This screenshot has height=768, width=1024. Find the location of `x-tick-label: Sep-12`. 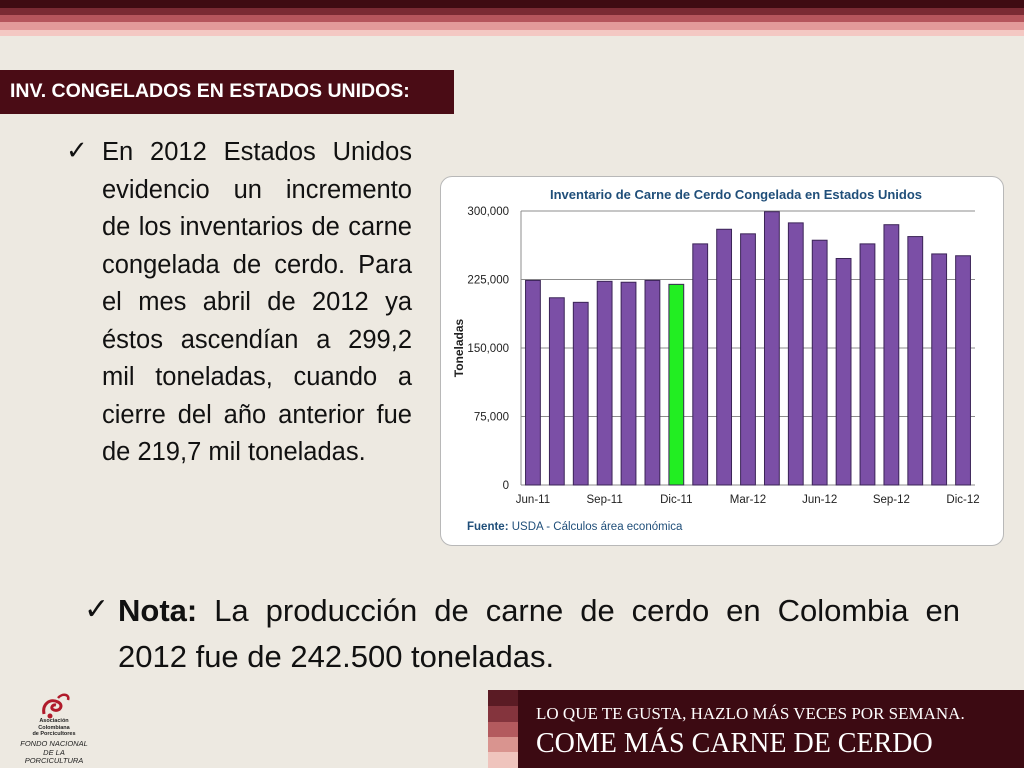

x-tick-label: Sep-12 is located at coordinates (891, 500).